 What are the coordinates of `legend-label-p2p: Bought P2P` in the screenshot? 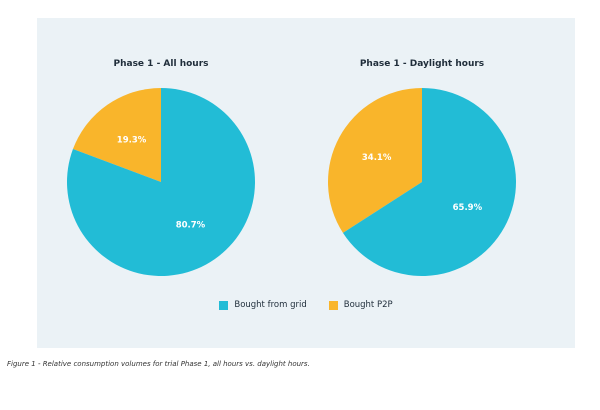 It's located at (368, 305).